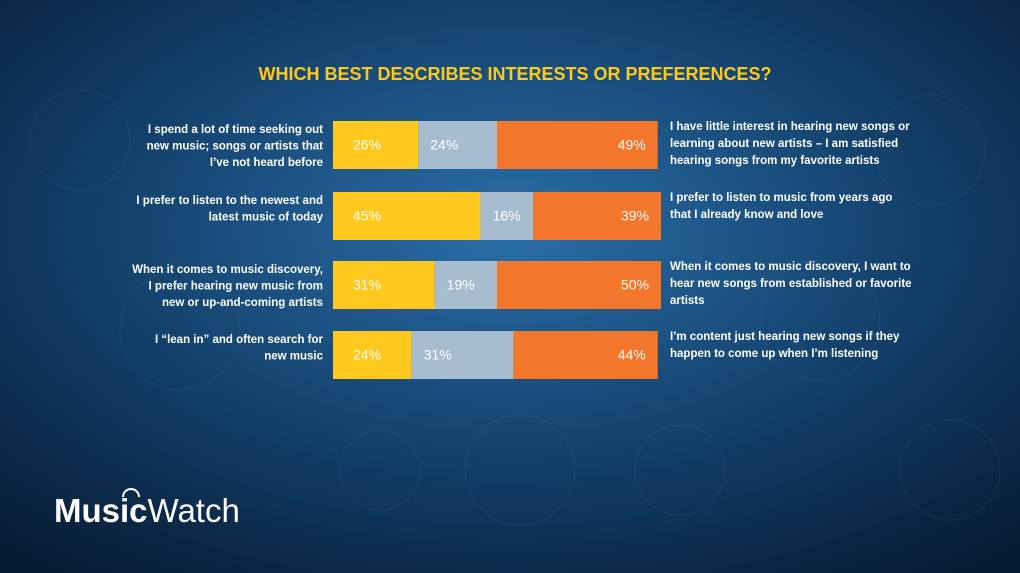  I want to click on logo-light: Watch, so click(194, 510).